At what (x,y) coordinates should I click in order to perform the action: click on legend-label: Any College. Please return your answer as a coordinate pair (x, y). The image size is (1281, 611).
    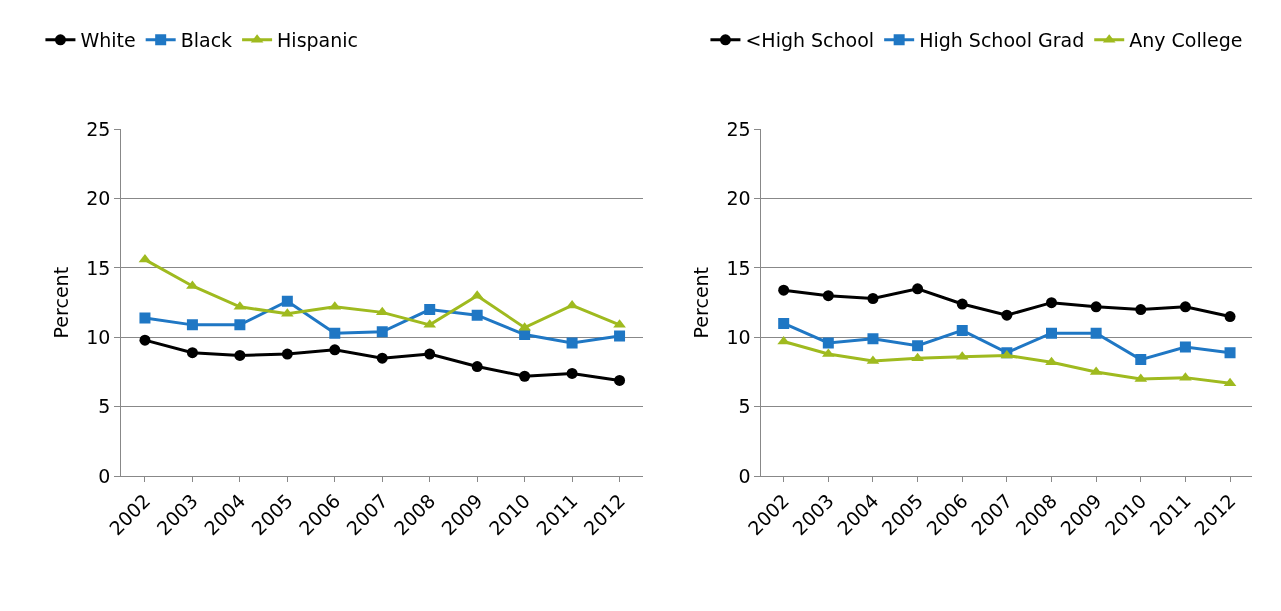
    Looking at the image, I should click on (1186, 40).